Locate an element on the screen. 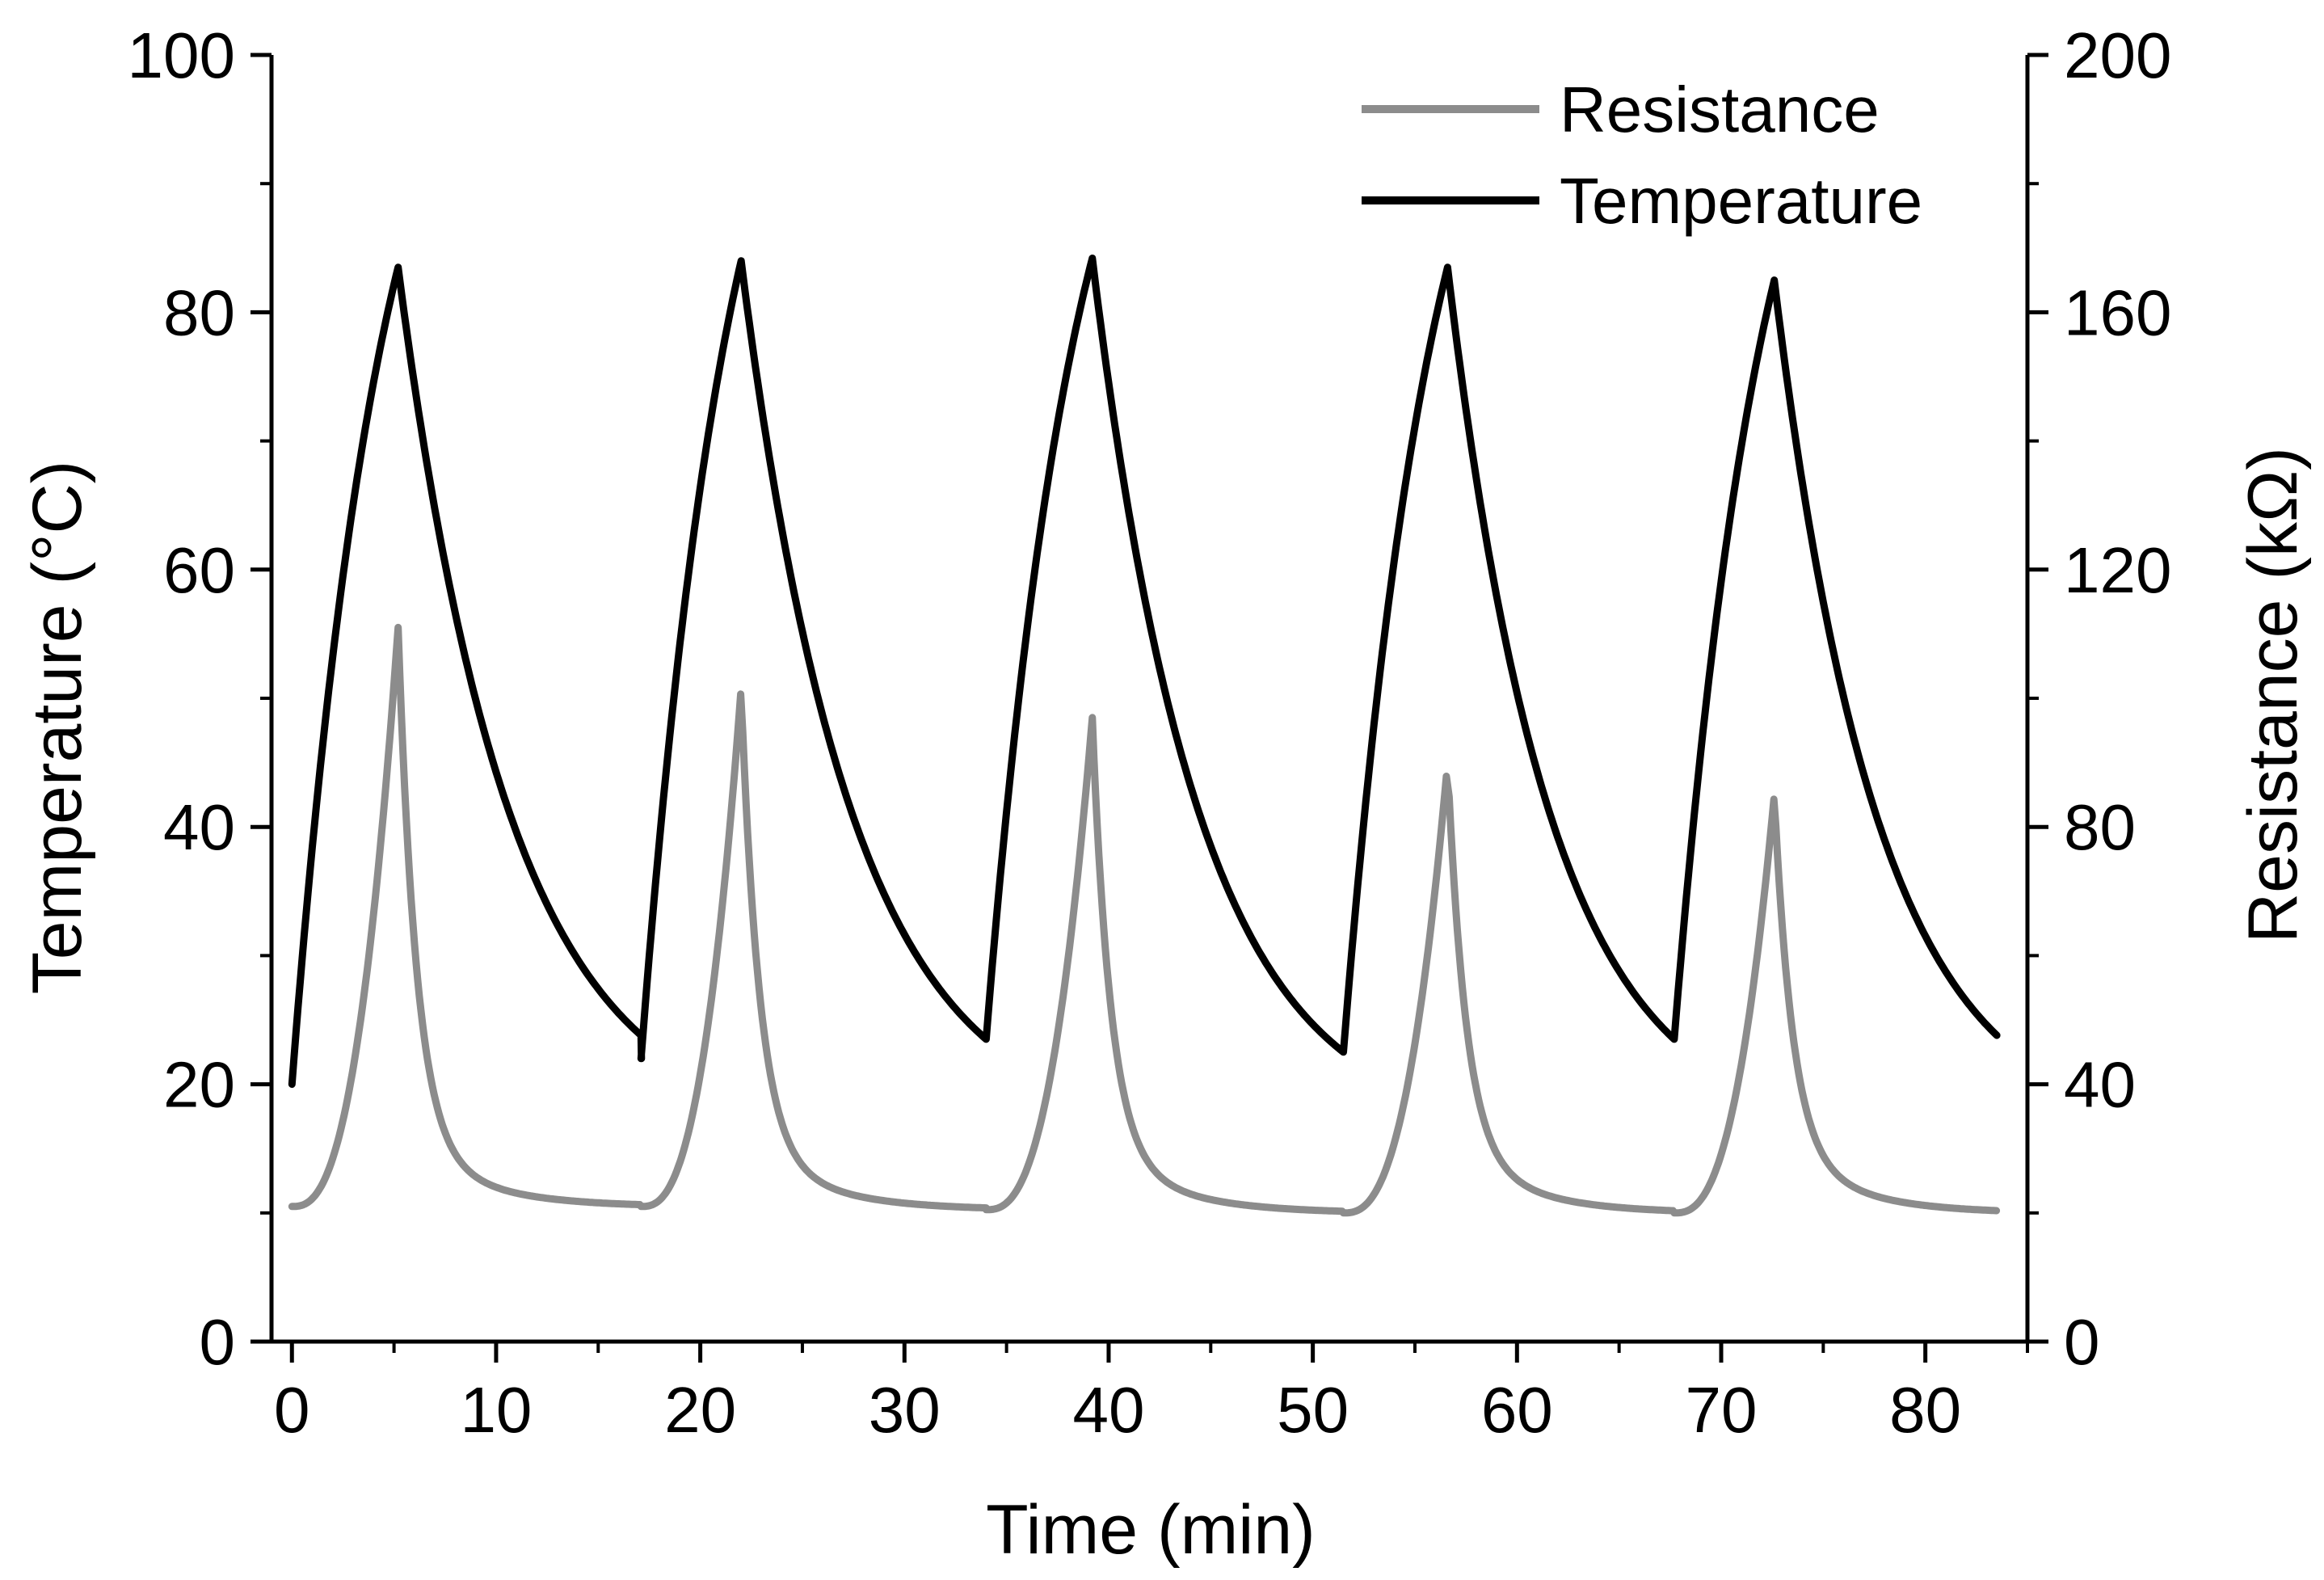 The height and width of the screenshot is (1580, 2324). legend-label-temperature: Temperature is located at coordinates (1741, 201).